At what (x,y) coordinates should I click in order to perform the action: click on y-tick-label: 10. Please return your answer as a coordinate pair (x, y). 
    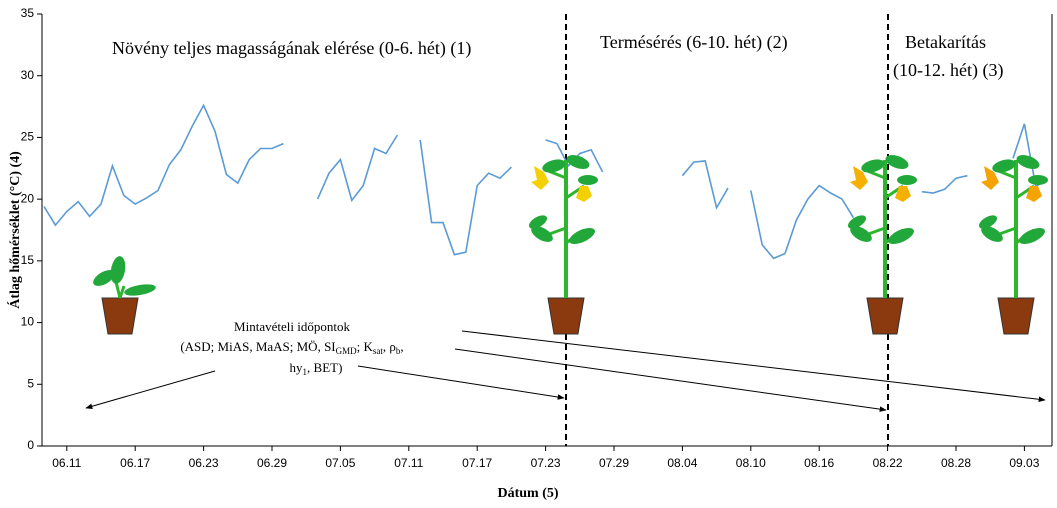
    Looking at the image, I should click on (28, 322).